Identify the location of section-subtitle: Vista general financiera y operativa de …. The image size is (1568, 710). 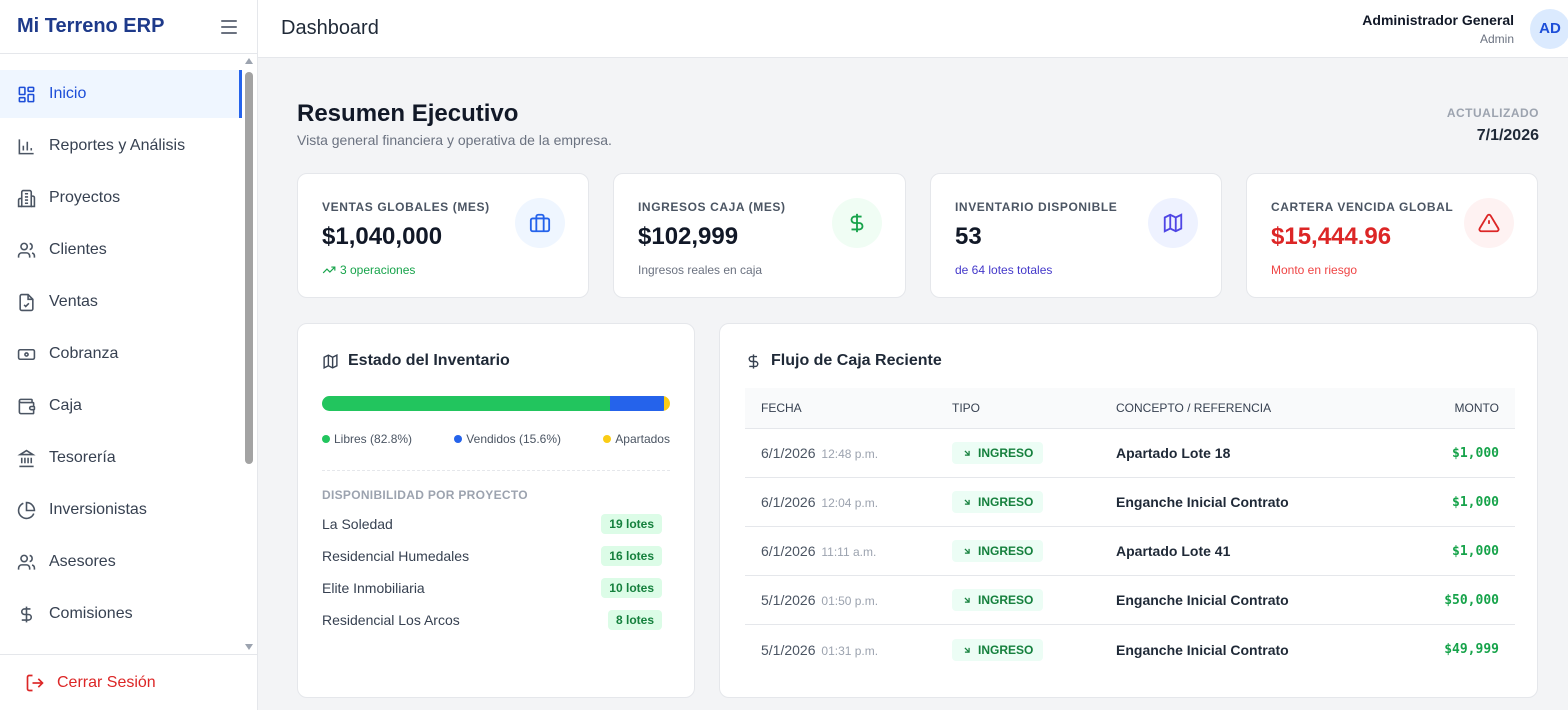
(454, 140).